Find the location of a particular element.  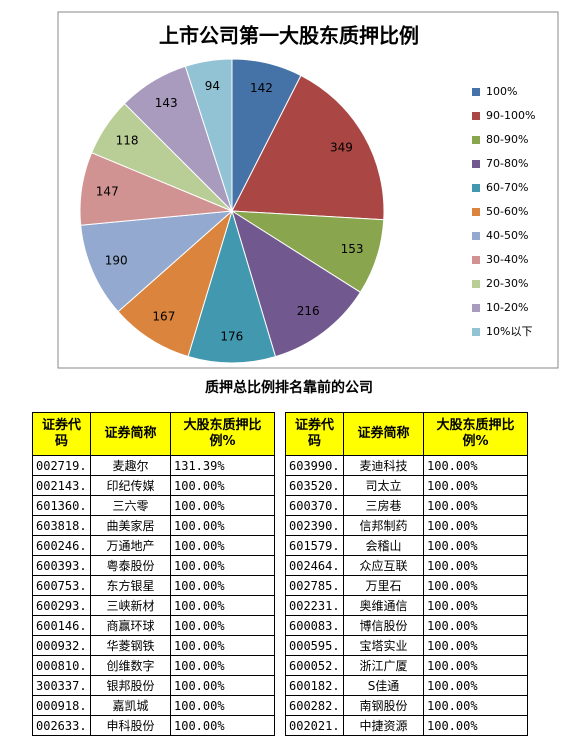

legend-label: 80-90% is located at coordinates (507, 139).